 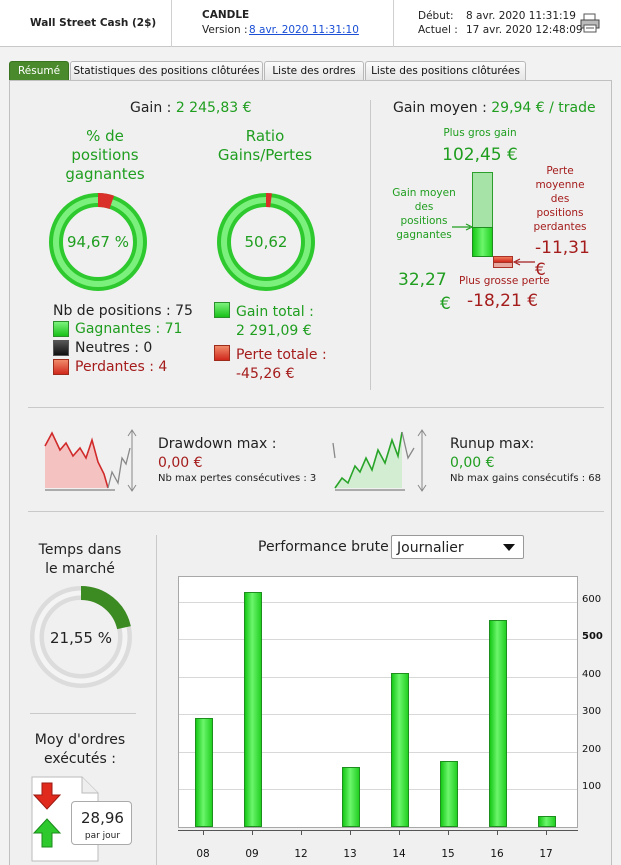 I want to click on version-link: 8 avr. 2020 11:31:10, so click(x=304, y=30).